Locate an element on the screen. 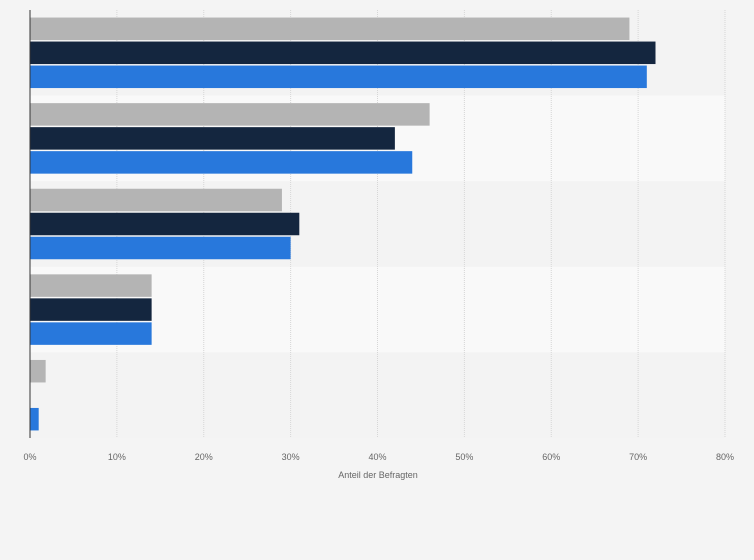  x-tick-label: 70% is located at coordinates (638, 457).